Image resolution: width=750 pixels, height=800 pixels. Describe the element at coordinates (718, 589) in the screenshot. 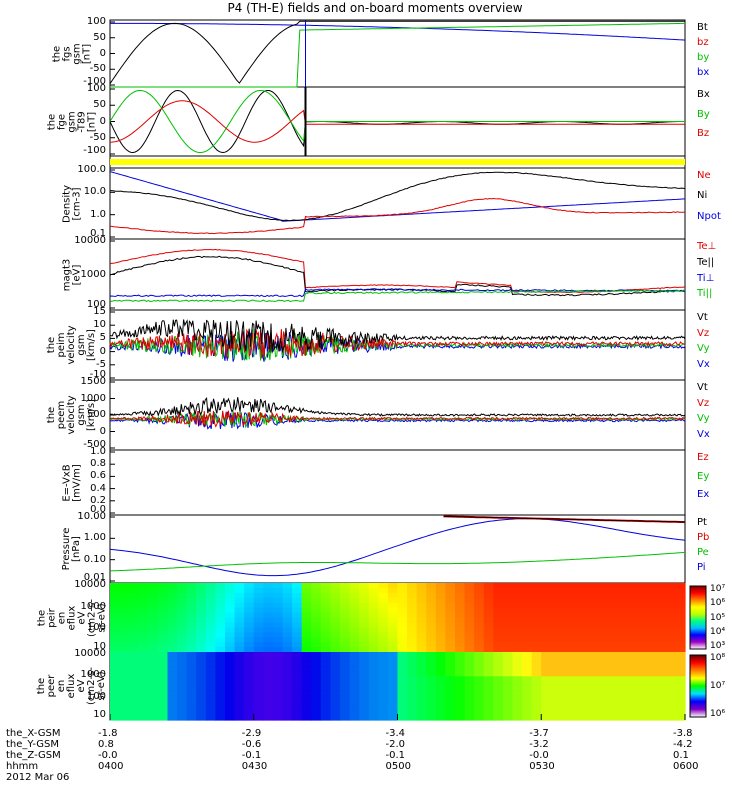

I see `cbar-tick-ieflux: 10⁷` at that location.